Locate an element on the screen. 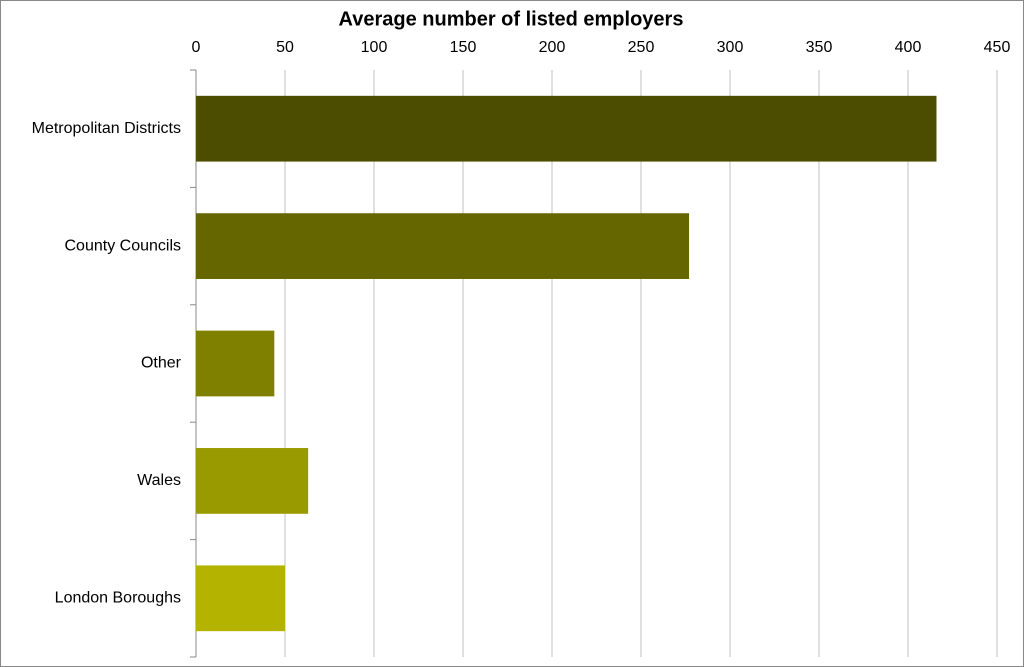 This screenshot has height=667, width=1024. x-tick-label: 200 is located at coordinates (552, 47).